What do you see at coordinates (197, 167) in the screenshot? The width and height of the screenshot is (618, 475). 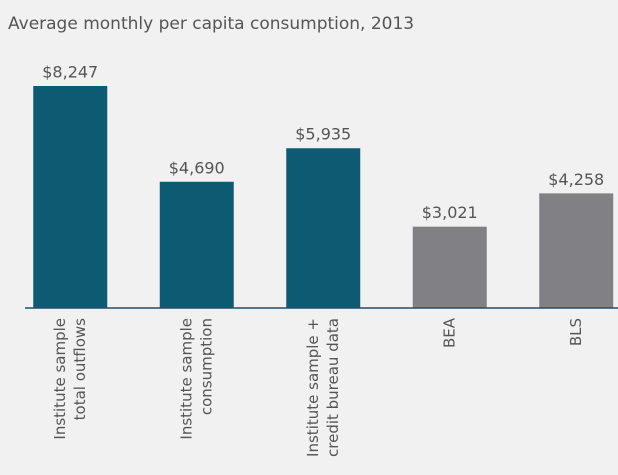 I see `value-label: $4,690` at bounding box center [197, 167].